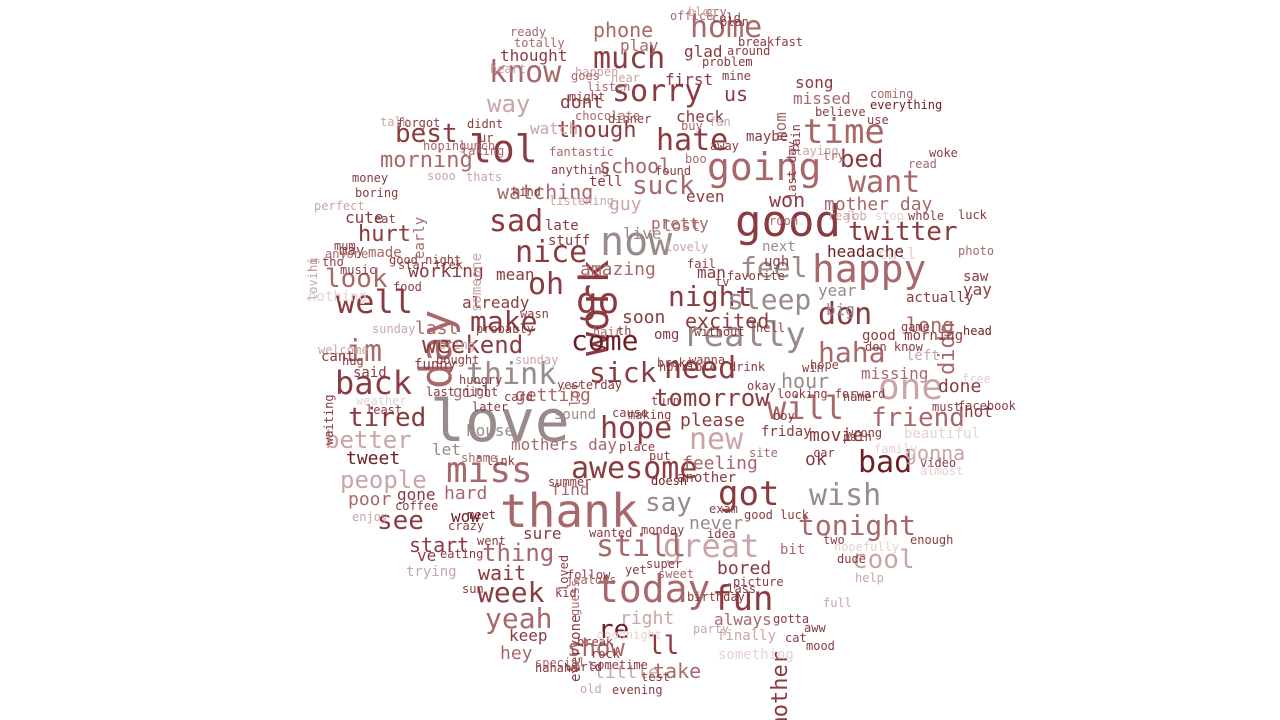  I want to click on word-weekend: weekend, so click(473, 345).